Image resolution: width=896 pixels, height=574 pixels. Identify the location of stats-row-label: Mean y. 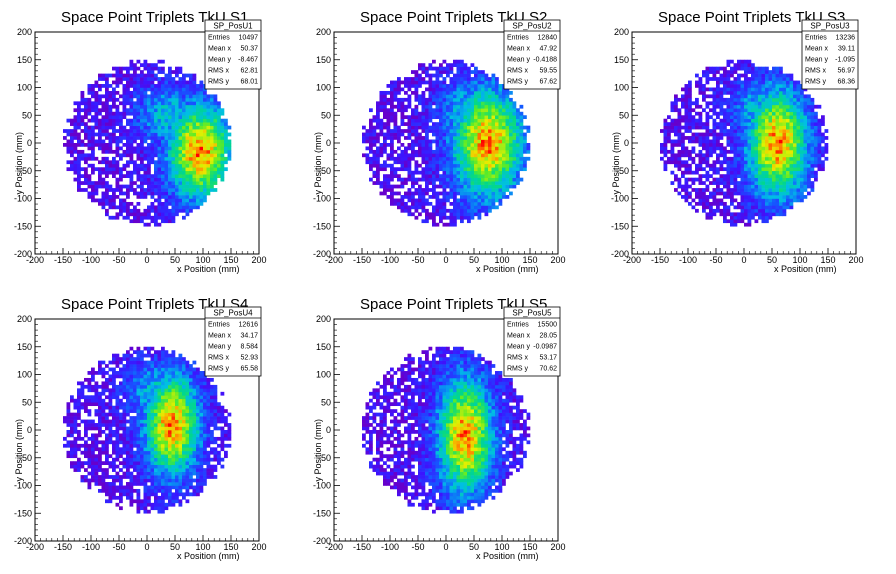
(219, 60).